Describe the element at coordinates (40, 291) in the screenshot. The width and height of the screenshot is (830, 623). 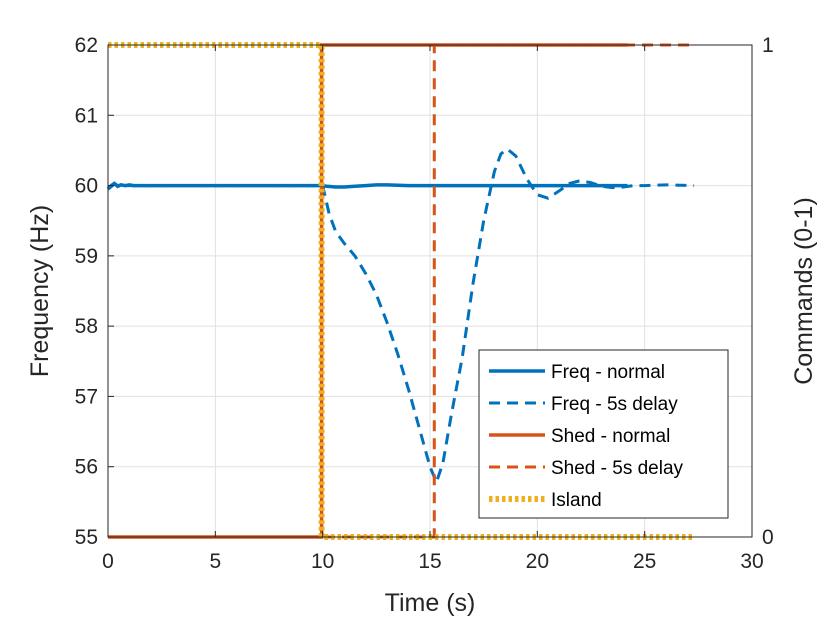
I see `y-axis-title: Frequency (Hz)` at that location.